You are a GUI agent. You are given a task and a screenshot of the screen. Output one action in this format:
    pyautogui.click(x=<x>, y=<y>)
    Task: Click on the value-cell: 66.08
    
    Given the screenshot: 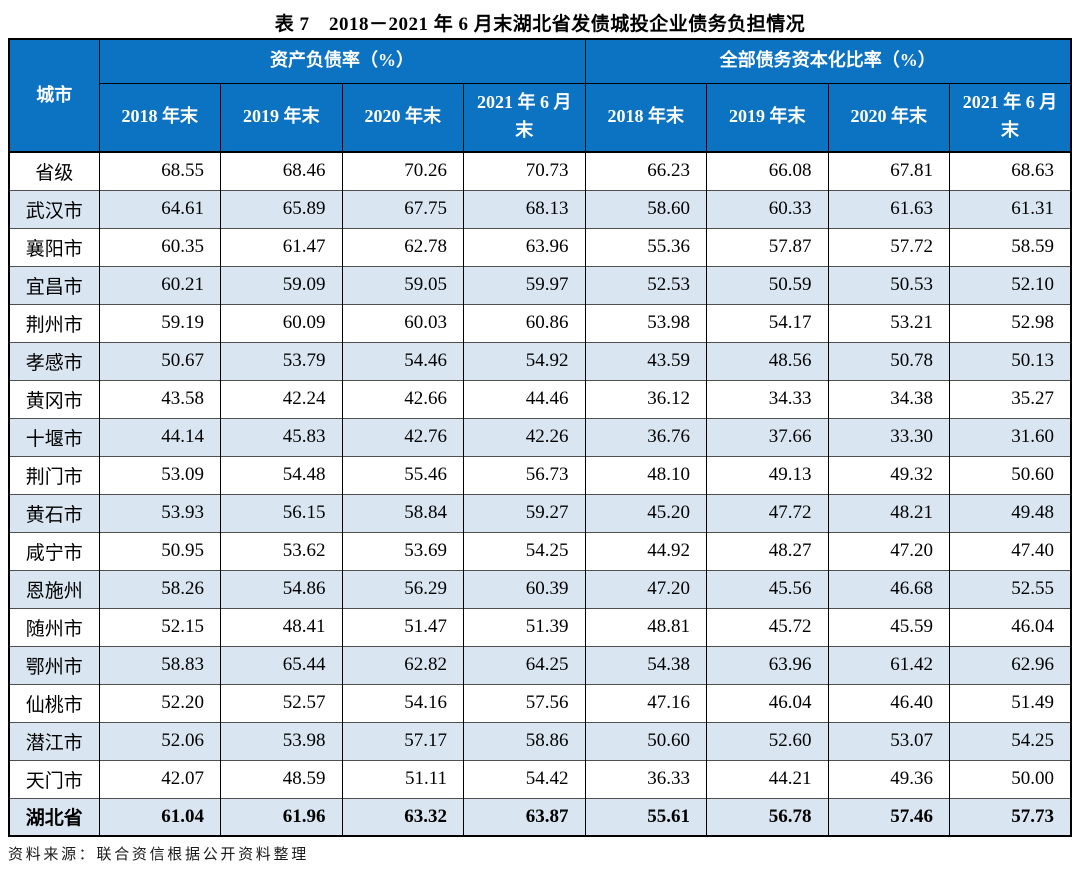 What is the action you would take?
    pyautogui.click(x=767, y=170)
    